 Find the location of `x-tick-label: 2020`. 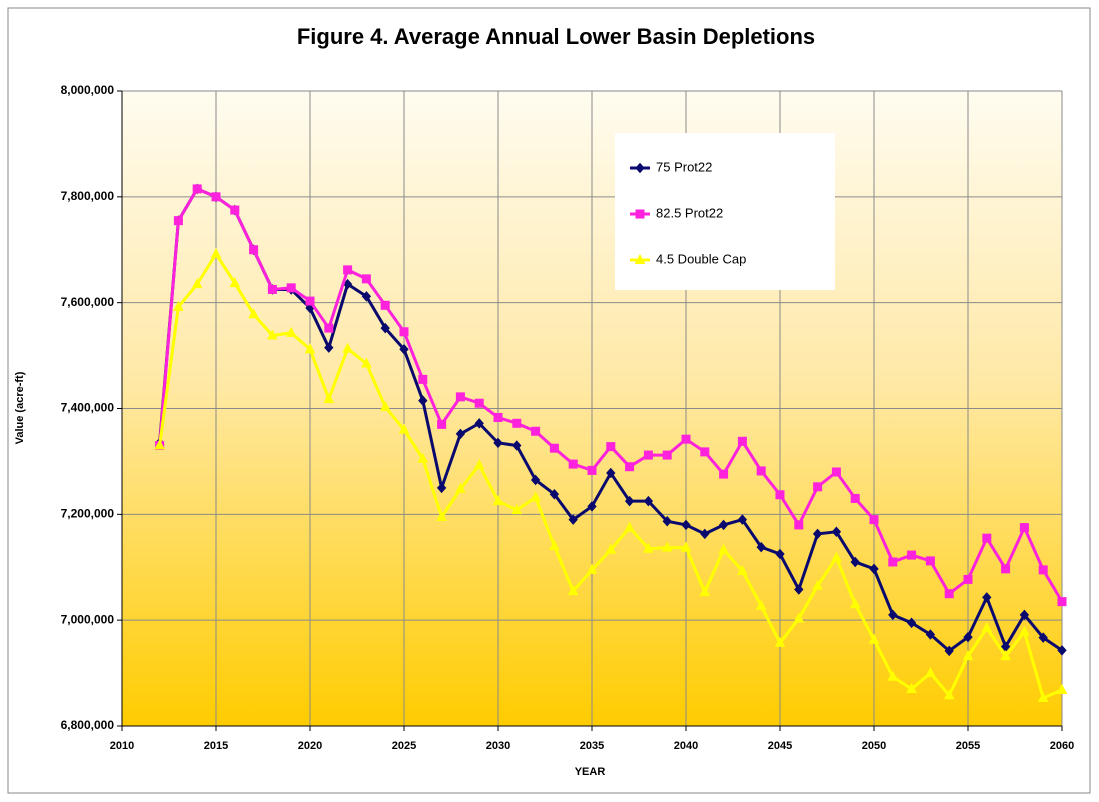

x-tick-label: 2020 is located at coordinates (310, 746).